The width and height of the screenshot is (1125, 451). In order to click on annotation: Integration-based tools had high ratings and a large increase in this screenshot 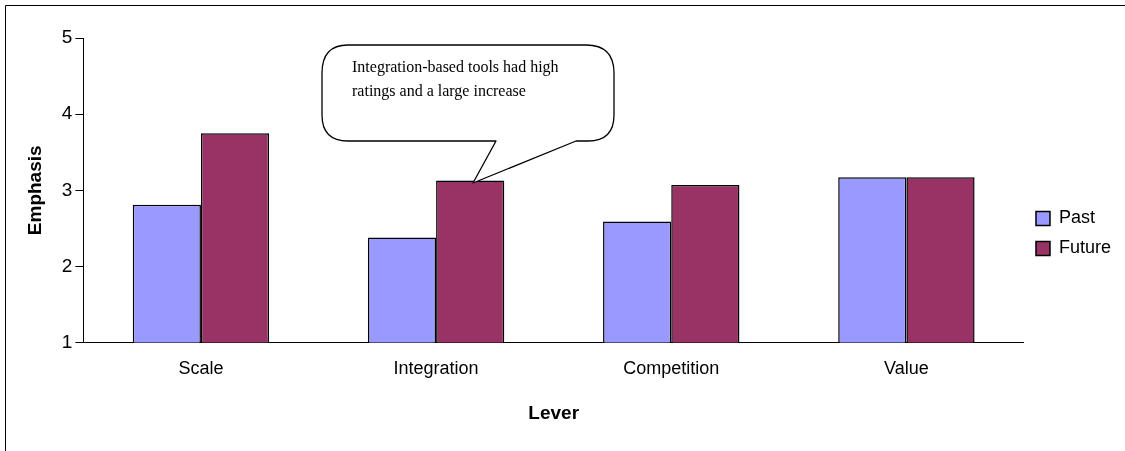, I will do `click(456, 79)`.